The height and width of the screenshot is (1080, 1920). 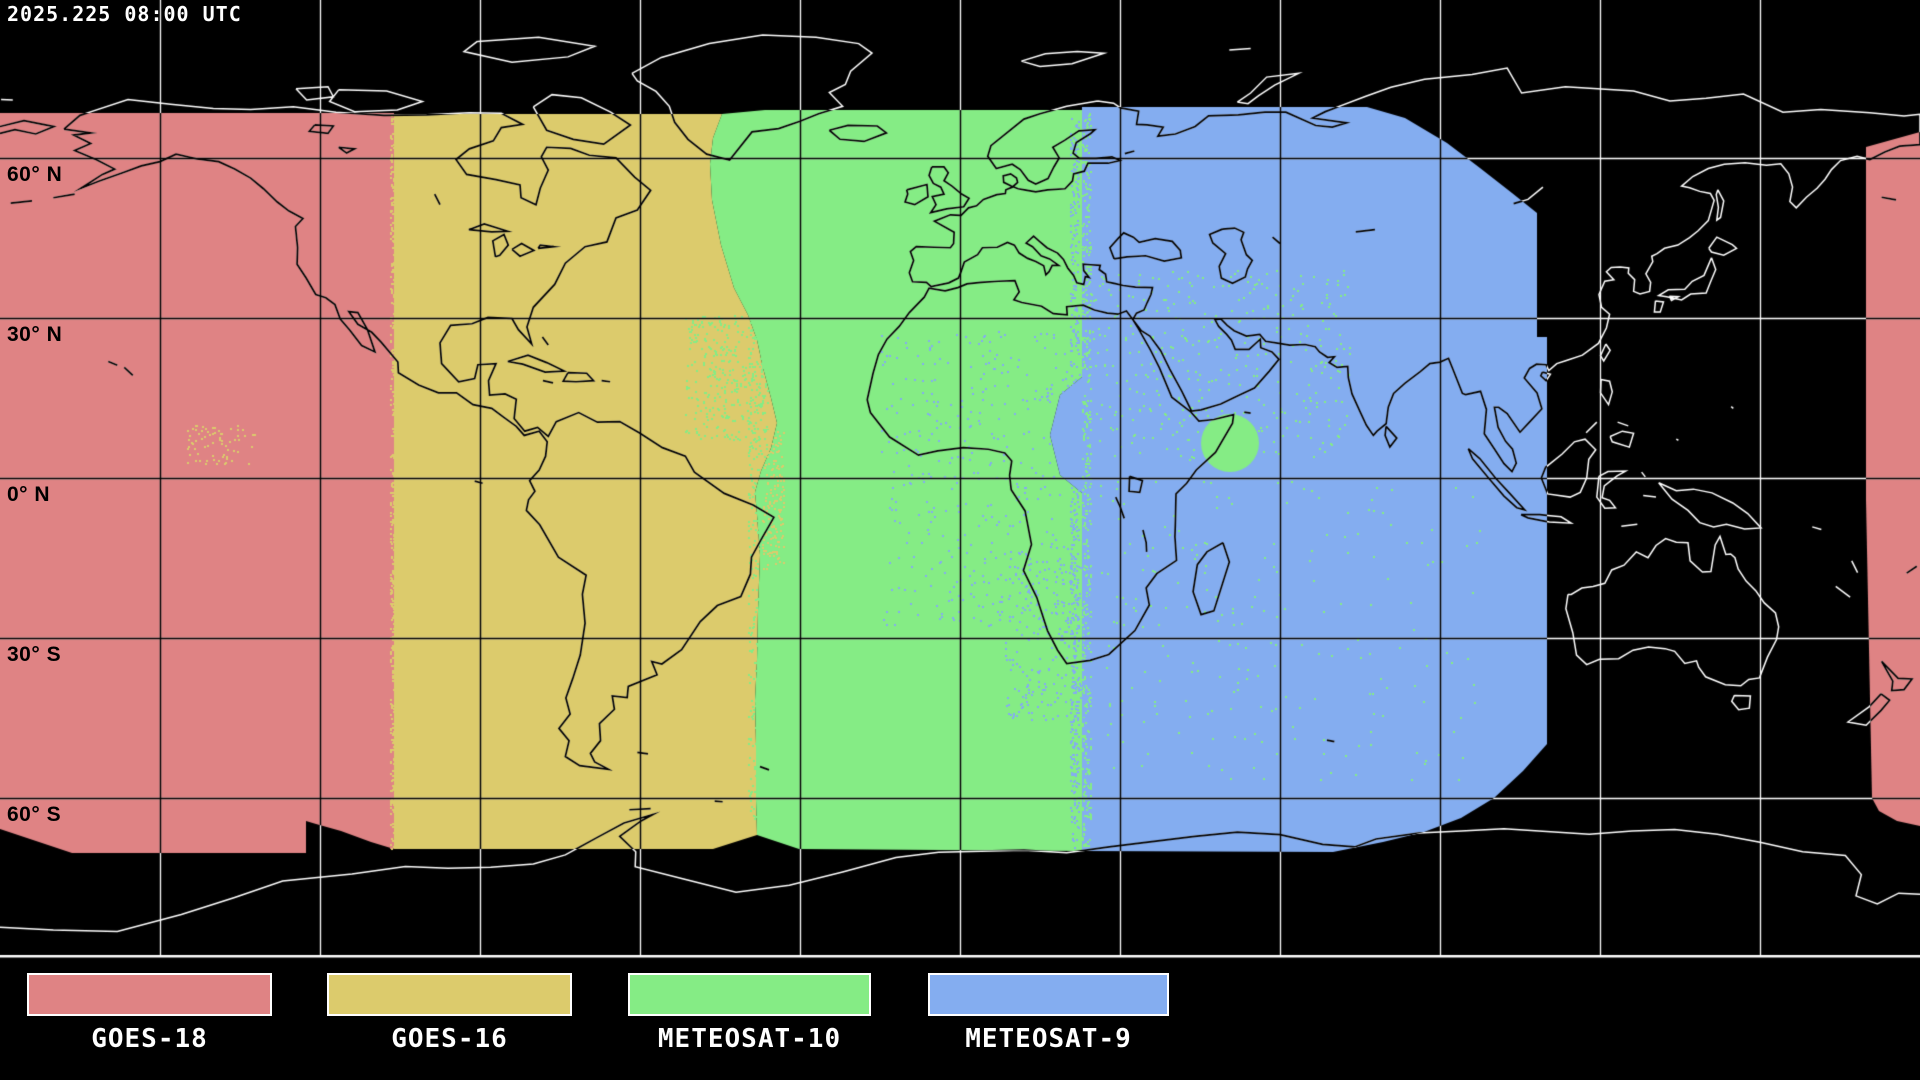 What do you see at coordinates (35, 334) in the screenshot?
I see `latitude-label: 30° N` at bounding box center [35, 334].